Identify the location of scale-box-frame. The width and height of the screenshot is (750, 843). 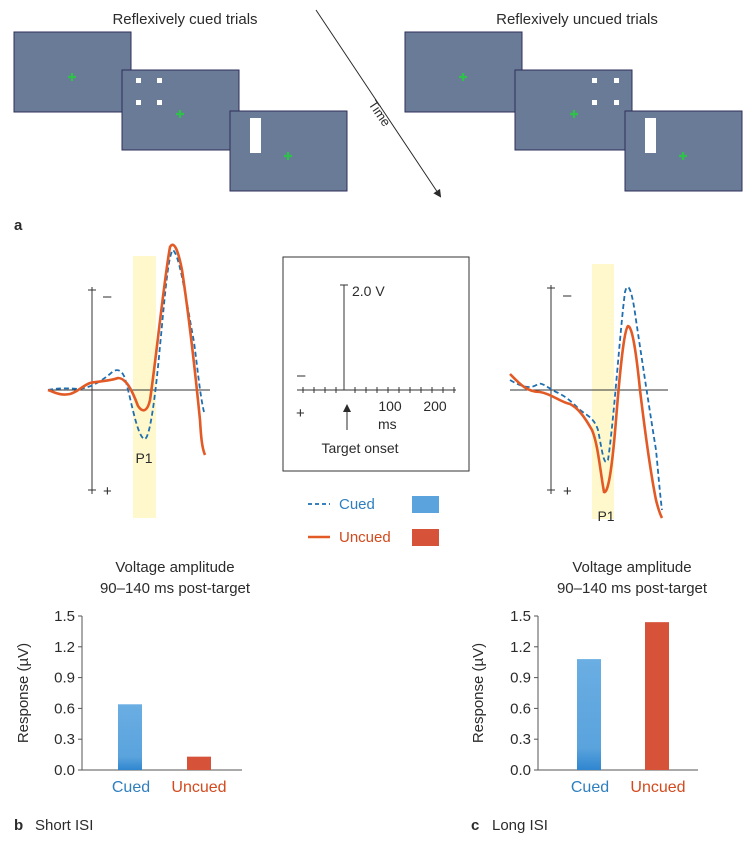
(376, 364).